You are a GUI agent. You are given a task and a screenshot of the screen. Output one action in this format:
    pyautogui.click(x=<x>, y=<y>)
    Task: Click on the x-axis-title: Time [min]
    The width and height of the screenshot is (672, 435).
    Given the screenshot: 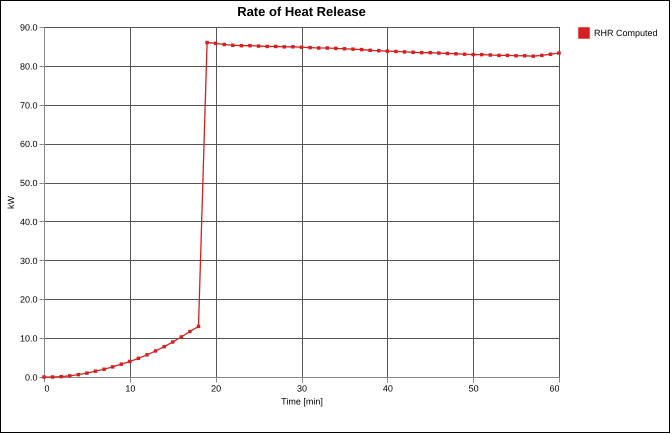 What is the action you would take?
    pyautogui.click(x=302, y=401)
    